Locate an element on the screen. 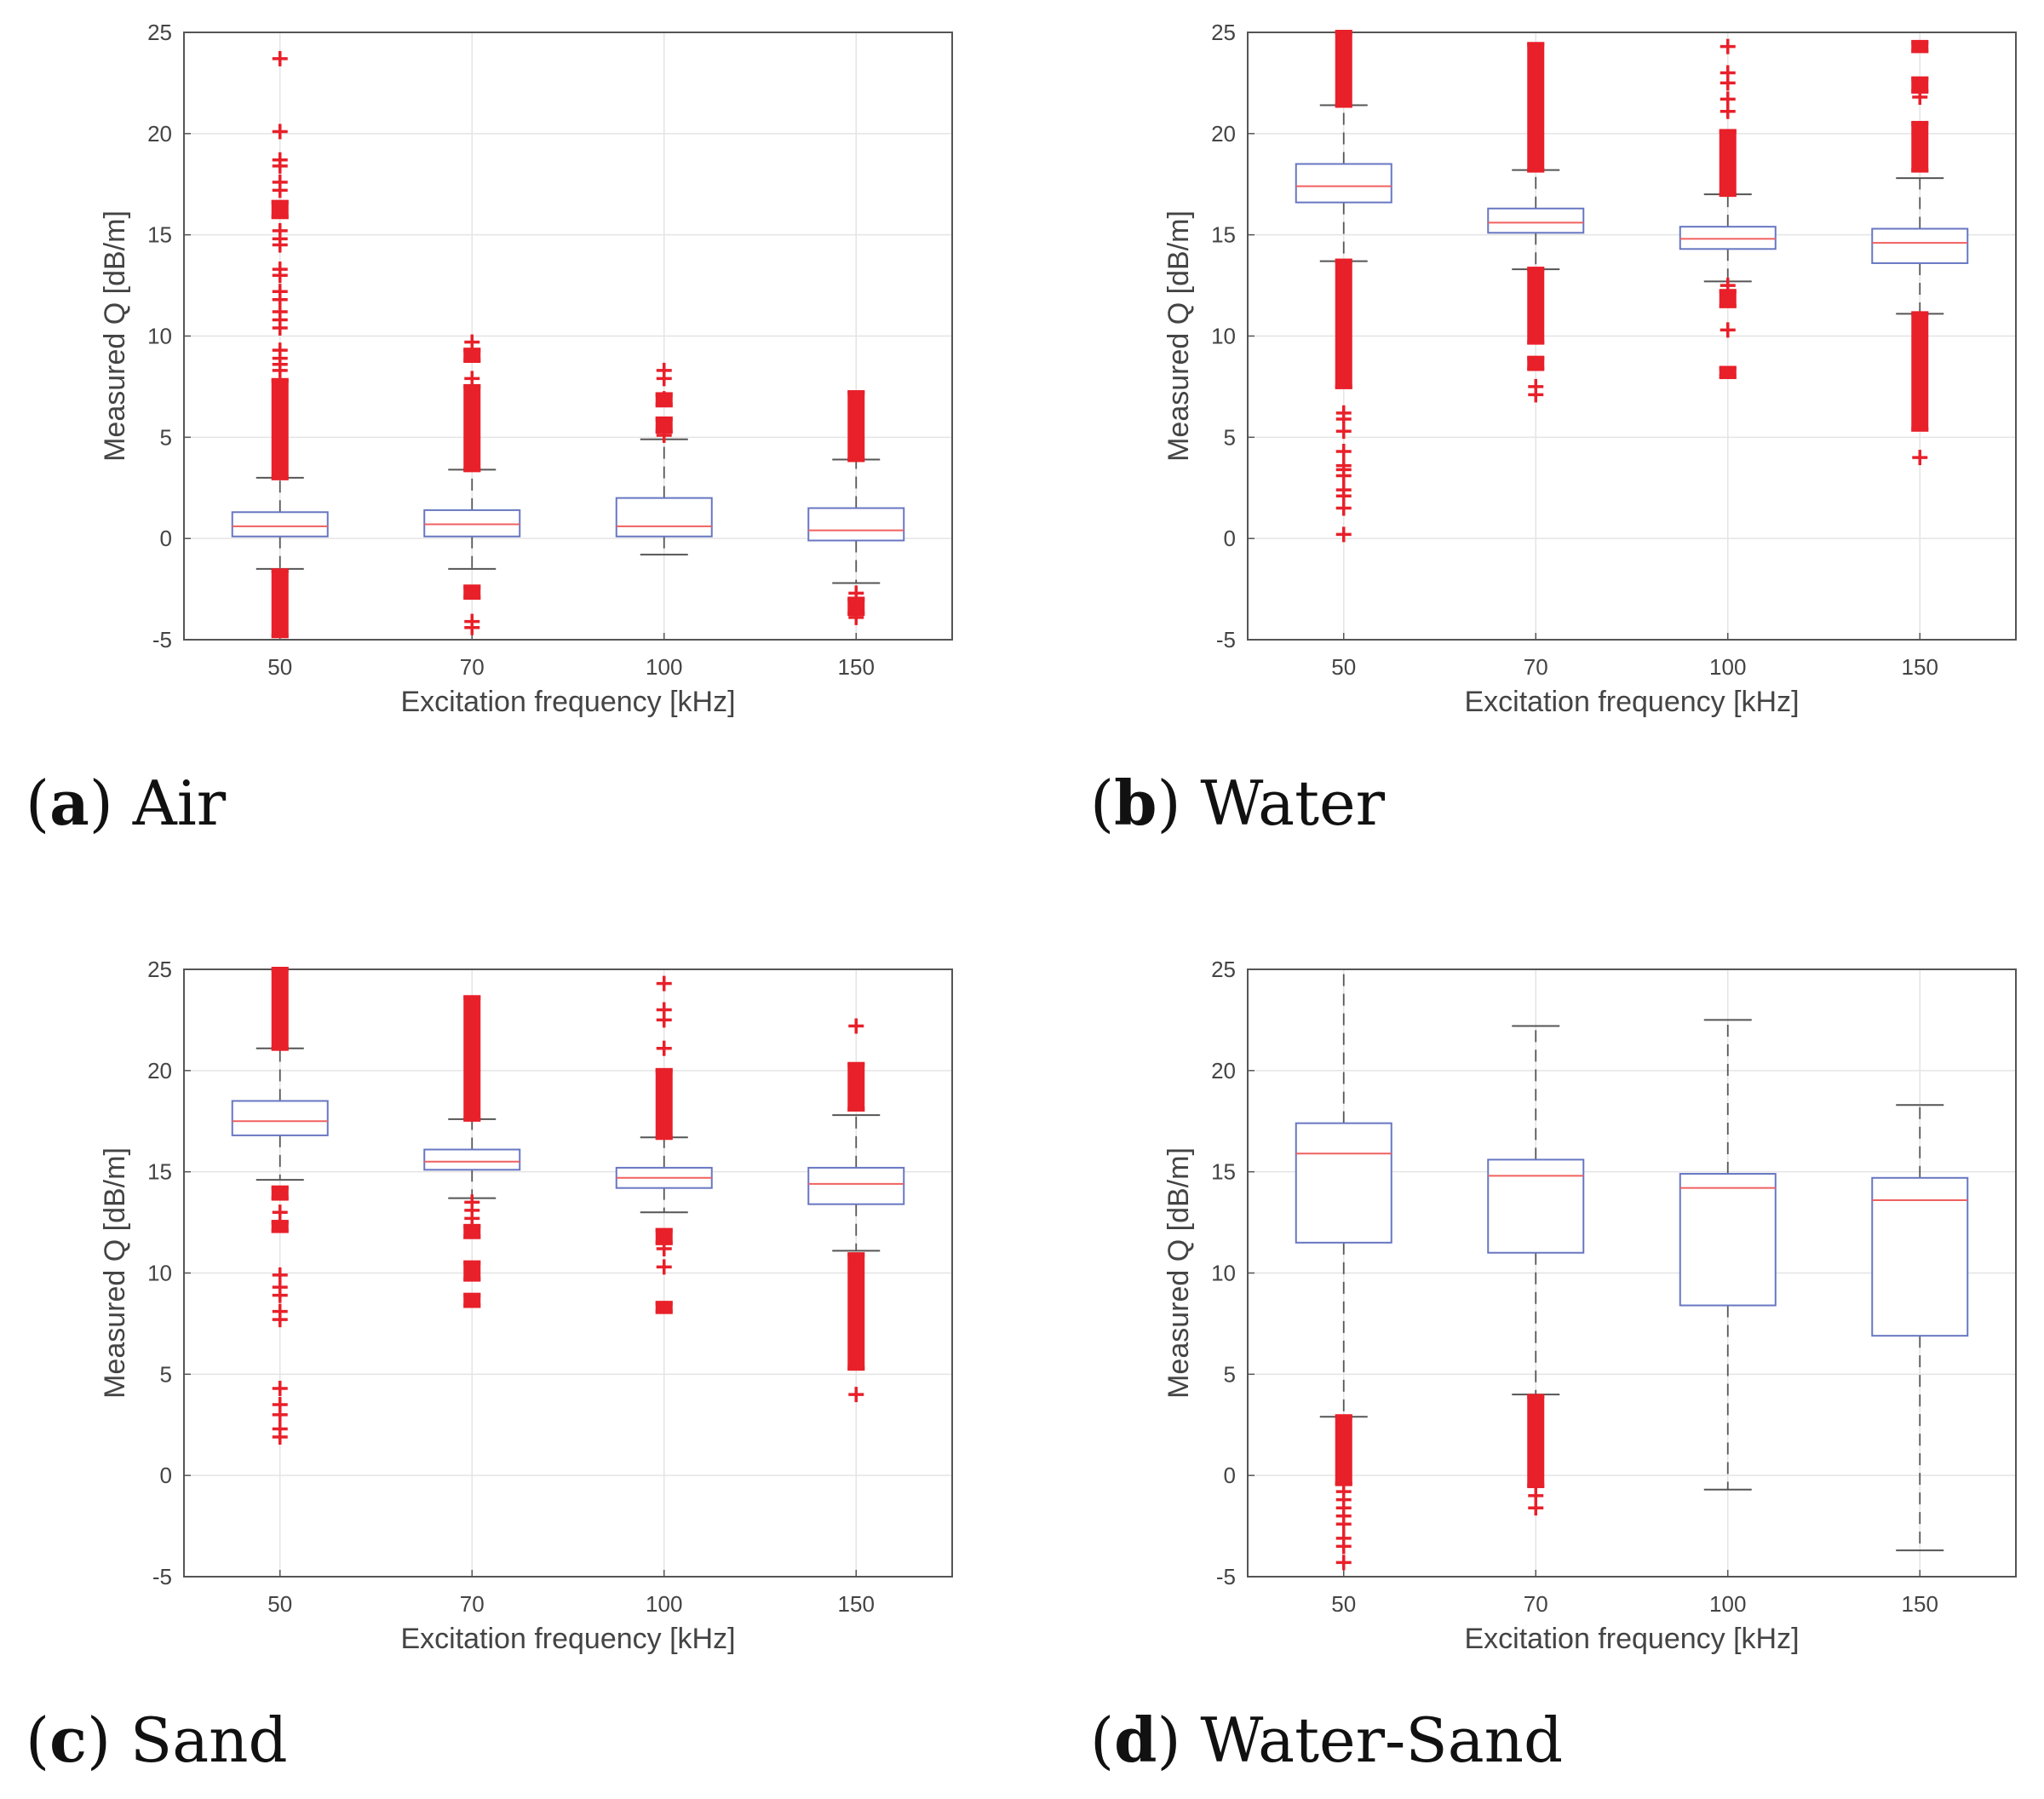 The image size is (2044, 1799). panel-letter: a is located at coordinates (69, 803).